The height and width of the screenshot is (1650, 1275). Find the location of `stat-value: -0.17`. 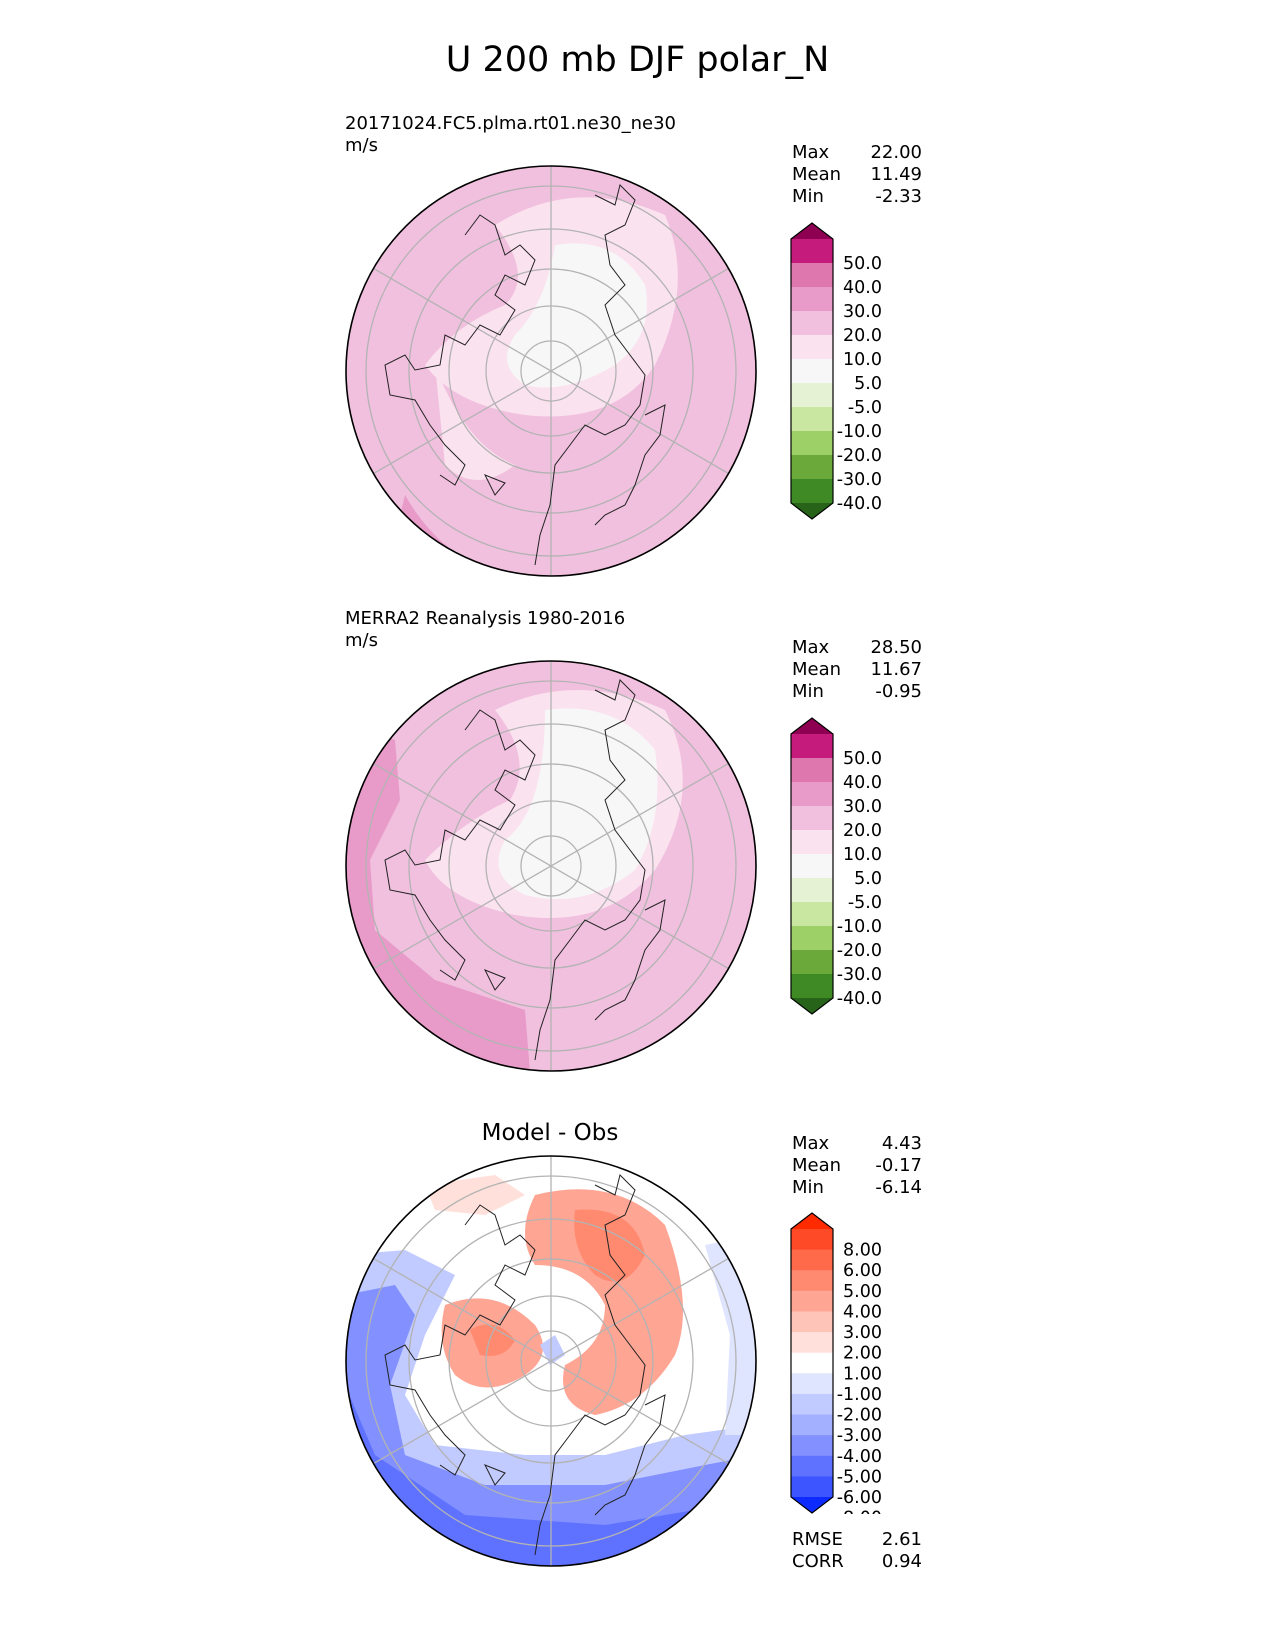

stat-value: -0.17 is located at coordinates (898, 1165).